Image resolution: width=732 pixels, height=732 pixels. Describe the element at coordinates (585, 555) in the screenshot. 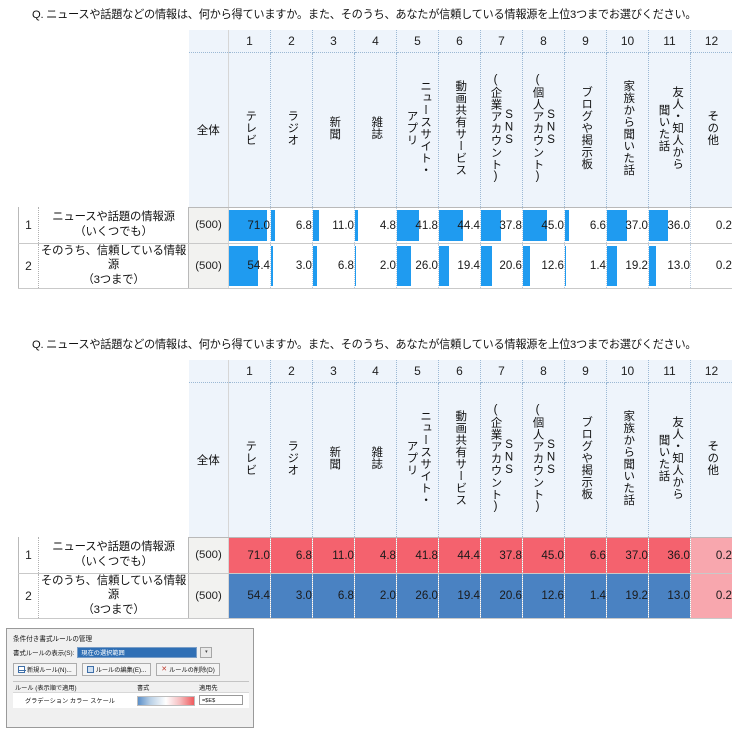

I see `heat-cell: 6.6` at that location.